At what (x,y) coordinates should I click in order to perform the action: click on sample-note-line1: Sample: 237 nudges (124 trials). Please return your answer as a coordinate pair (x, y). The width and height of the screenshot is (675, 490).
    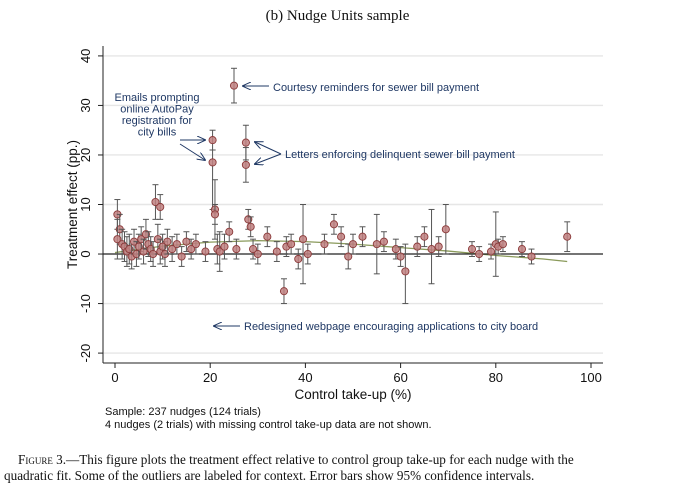
    Looking at the image, I should click on (183, 412).